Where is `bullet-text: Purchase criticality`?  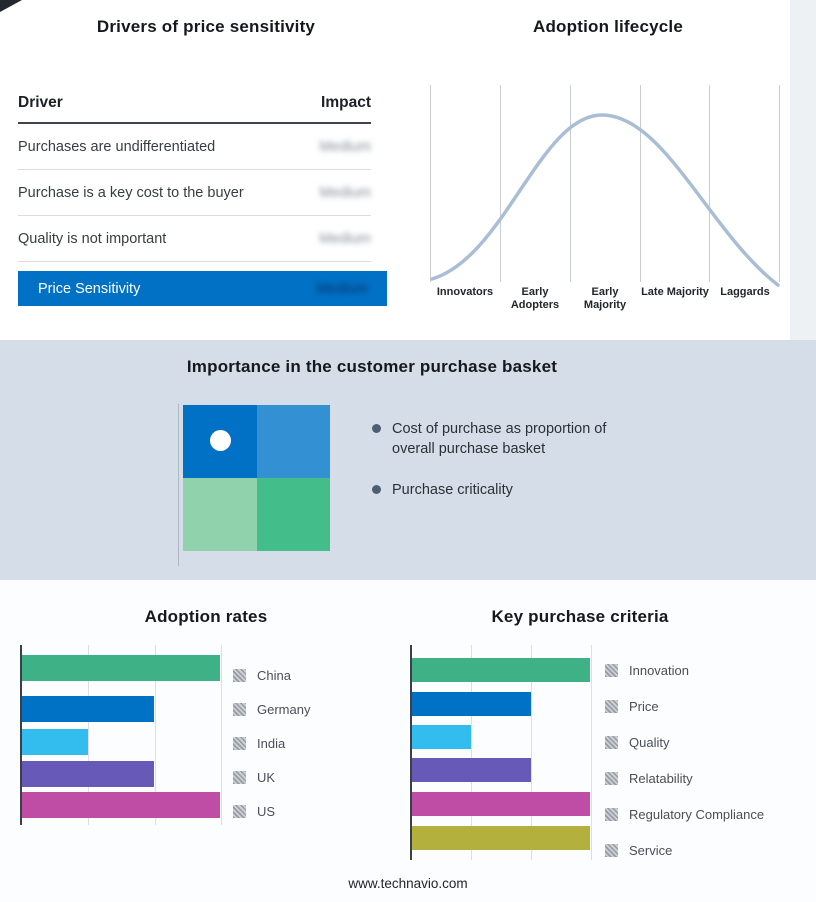
bullet-text: Purchase criticality is located at coordinates (452, 490).